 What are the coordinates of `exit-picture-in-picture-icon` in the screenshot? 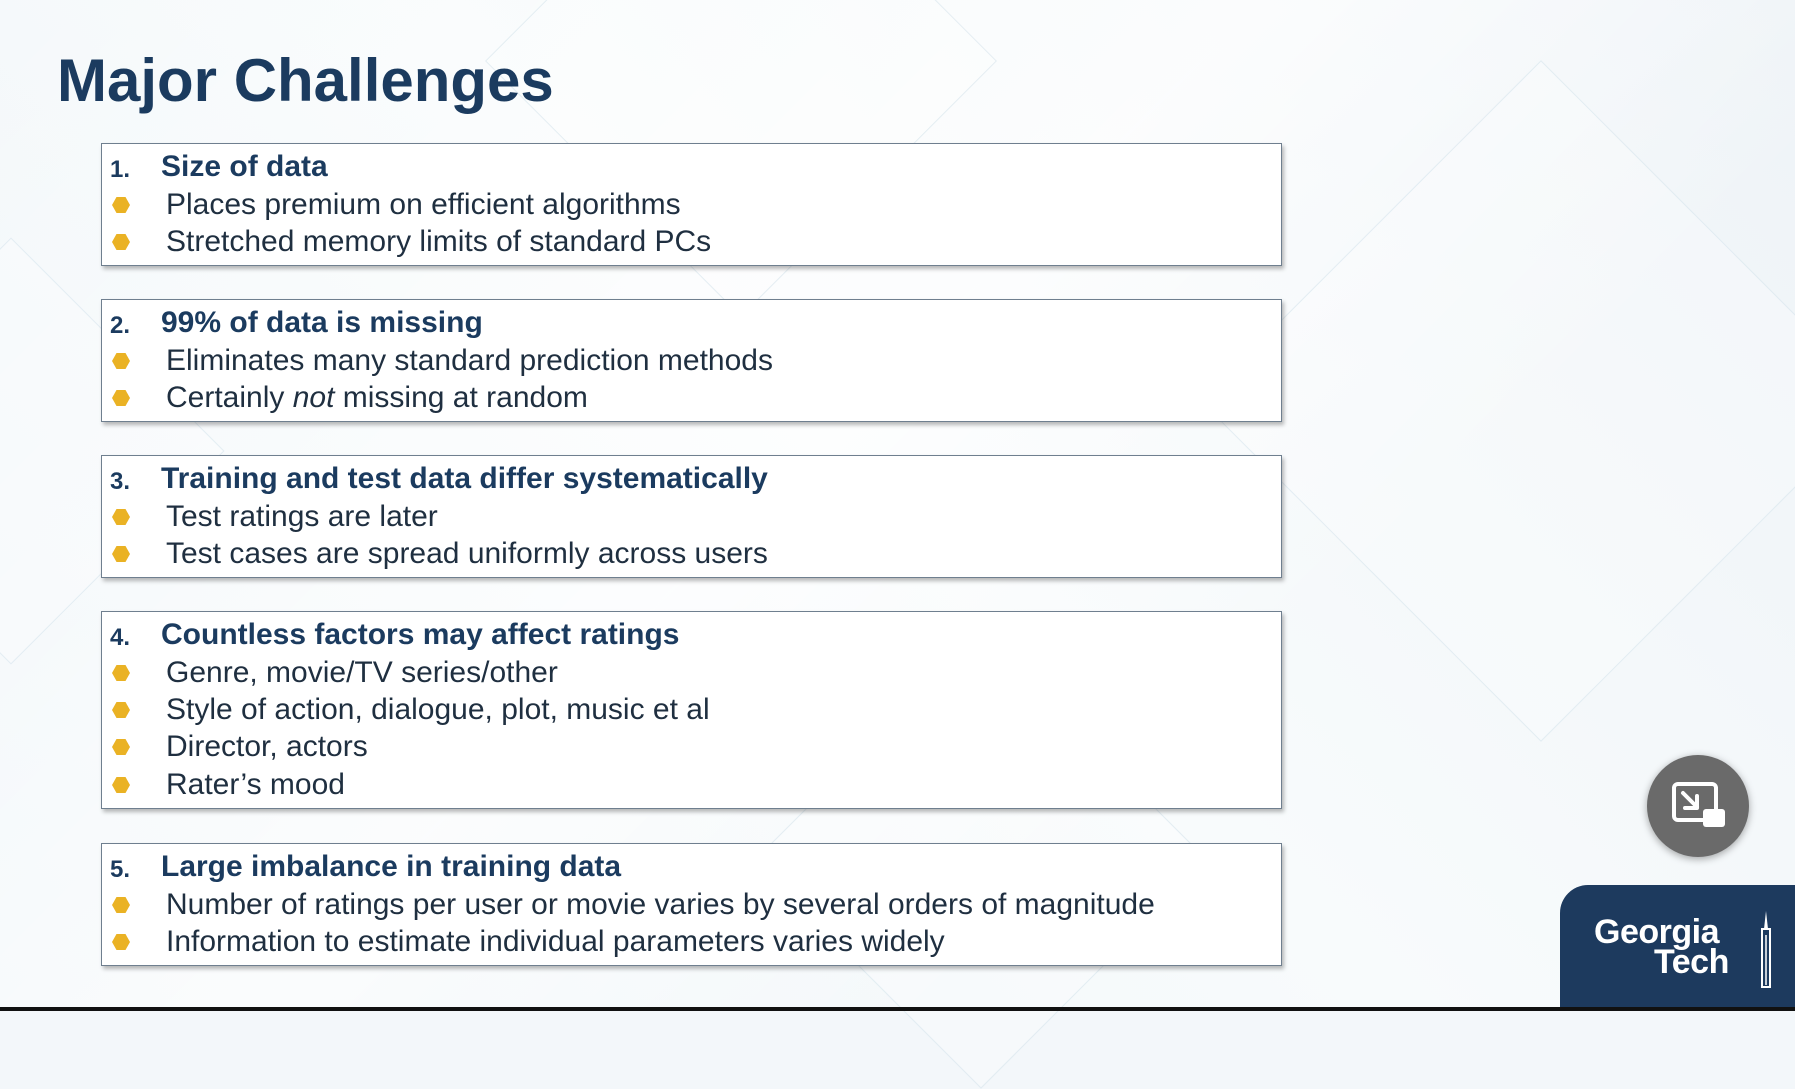 It's located at (1698, 804).